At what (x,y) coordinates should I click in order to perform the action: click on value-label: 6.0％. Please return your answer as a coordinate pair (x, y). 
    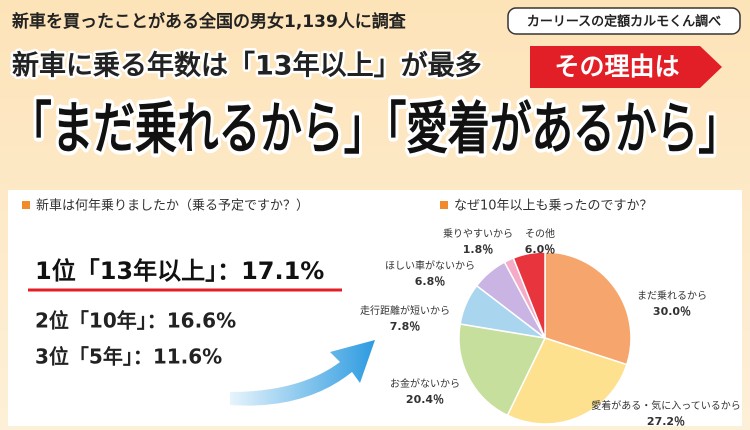
    Looking at the image, I should click on (540, 249).